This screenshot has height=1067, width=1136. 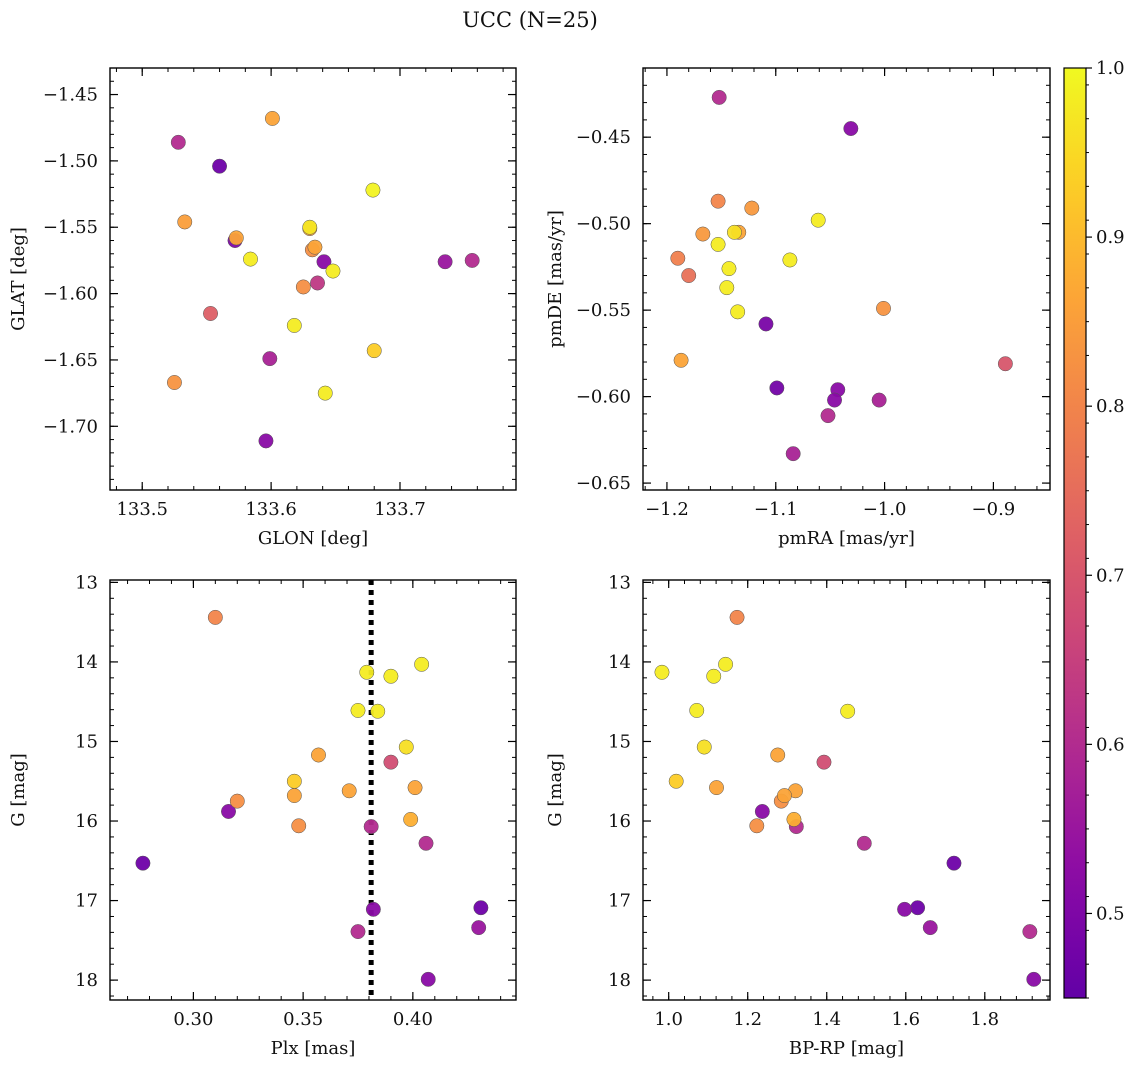 What do you see at coordinates (776, 509) in the screenshot?
I see `x-tick-label: −1.1` at bounding box center [776, 509].